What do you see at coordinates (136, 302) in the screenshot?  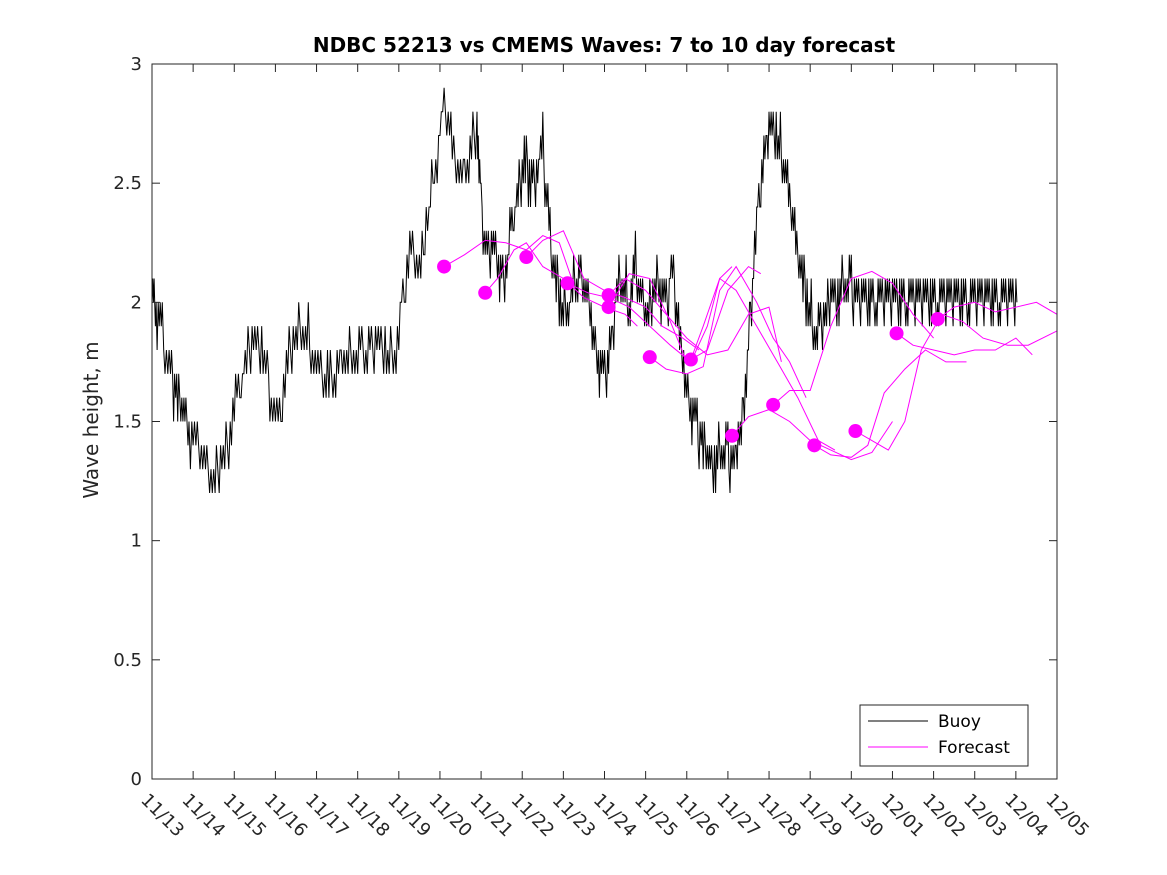 I see `y-tick-label: 2` at bounding box center [136, 302].